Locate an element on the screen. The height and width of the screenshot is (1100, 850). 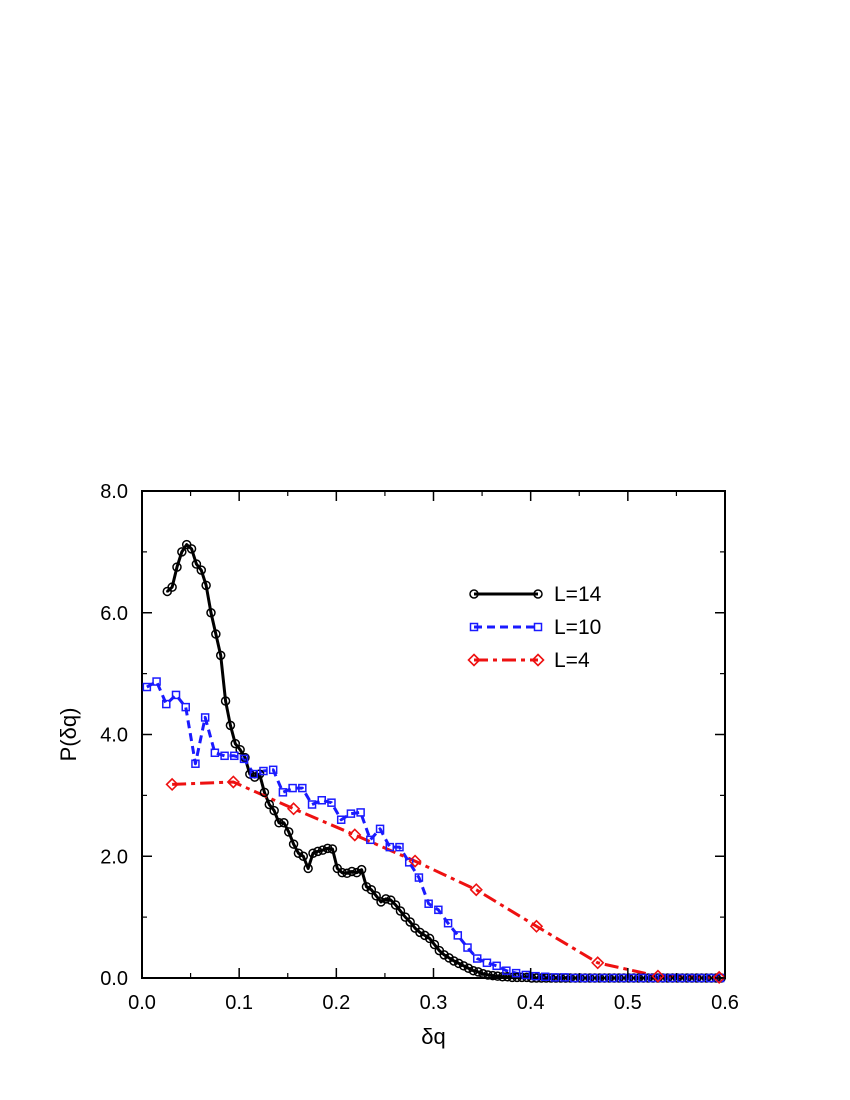
x-tick-label: 0.2 is located at coordinates (336, 1003).